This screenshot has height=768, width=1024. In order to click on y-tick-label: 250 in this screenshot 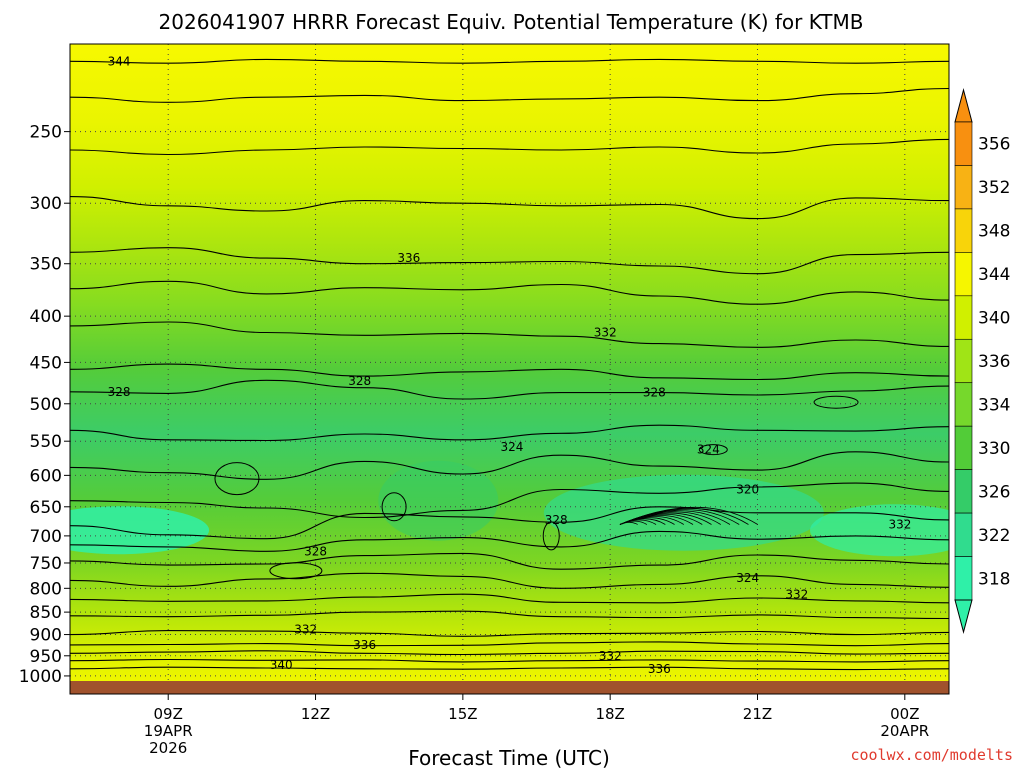, I will do `click(46, 133)`.